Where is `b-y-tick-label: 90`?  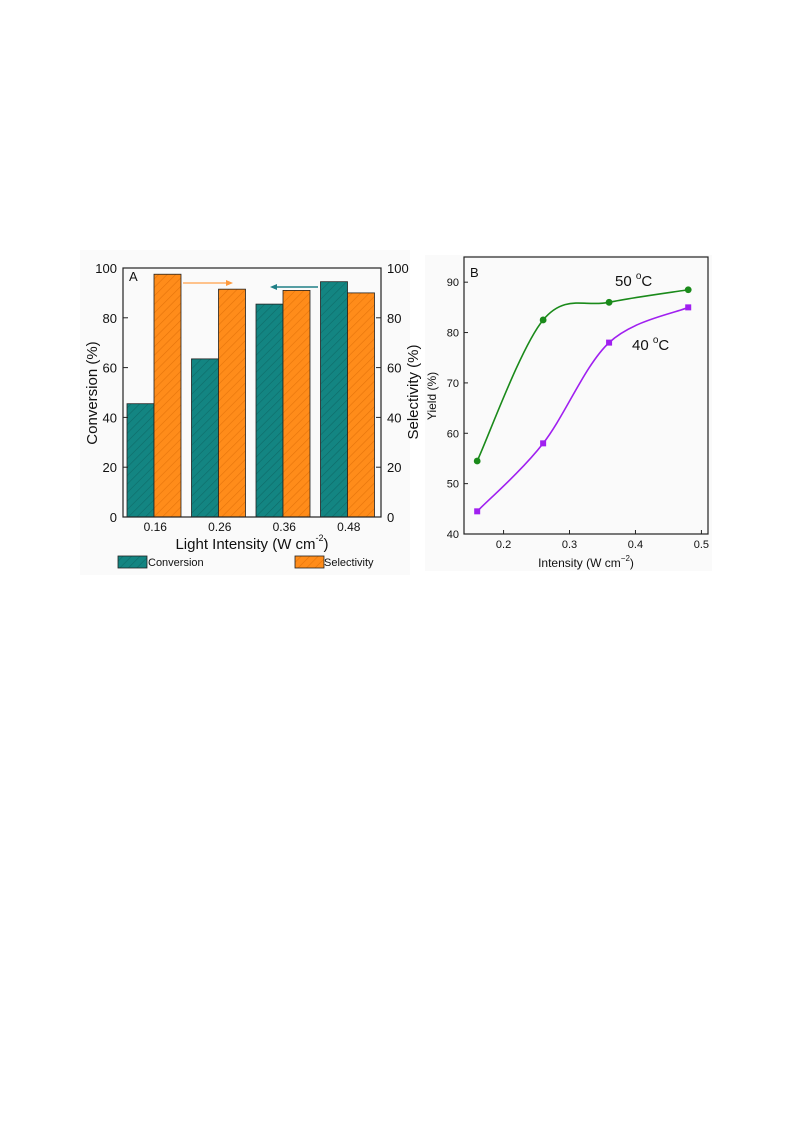
b-y-tick-label: 90 is located at coordinates (453, 283).